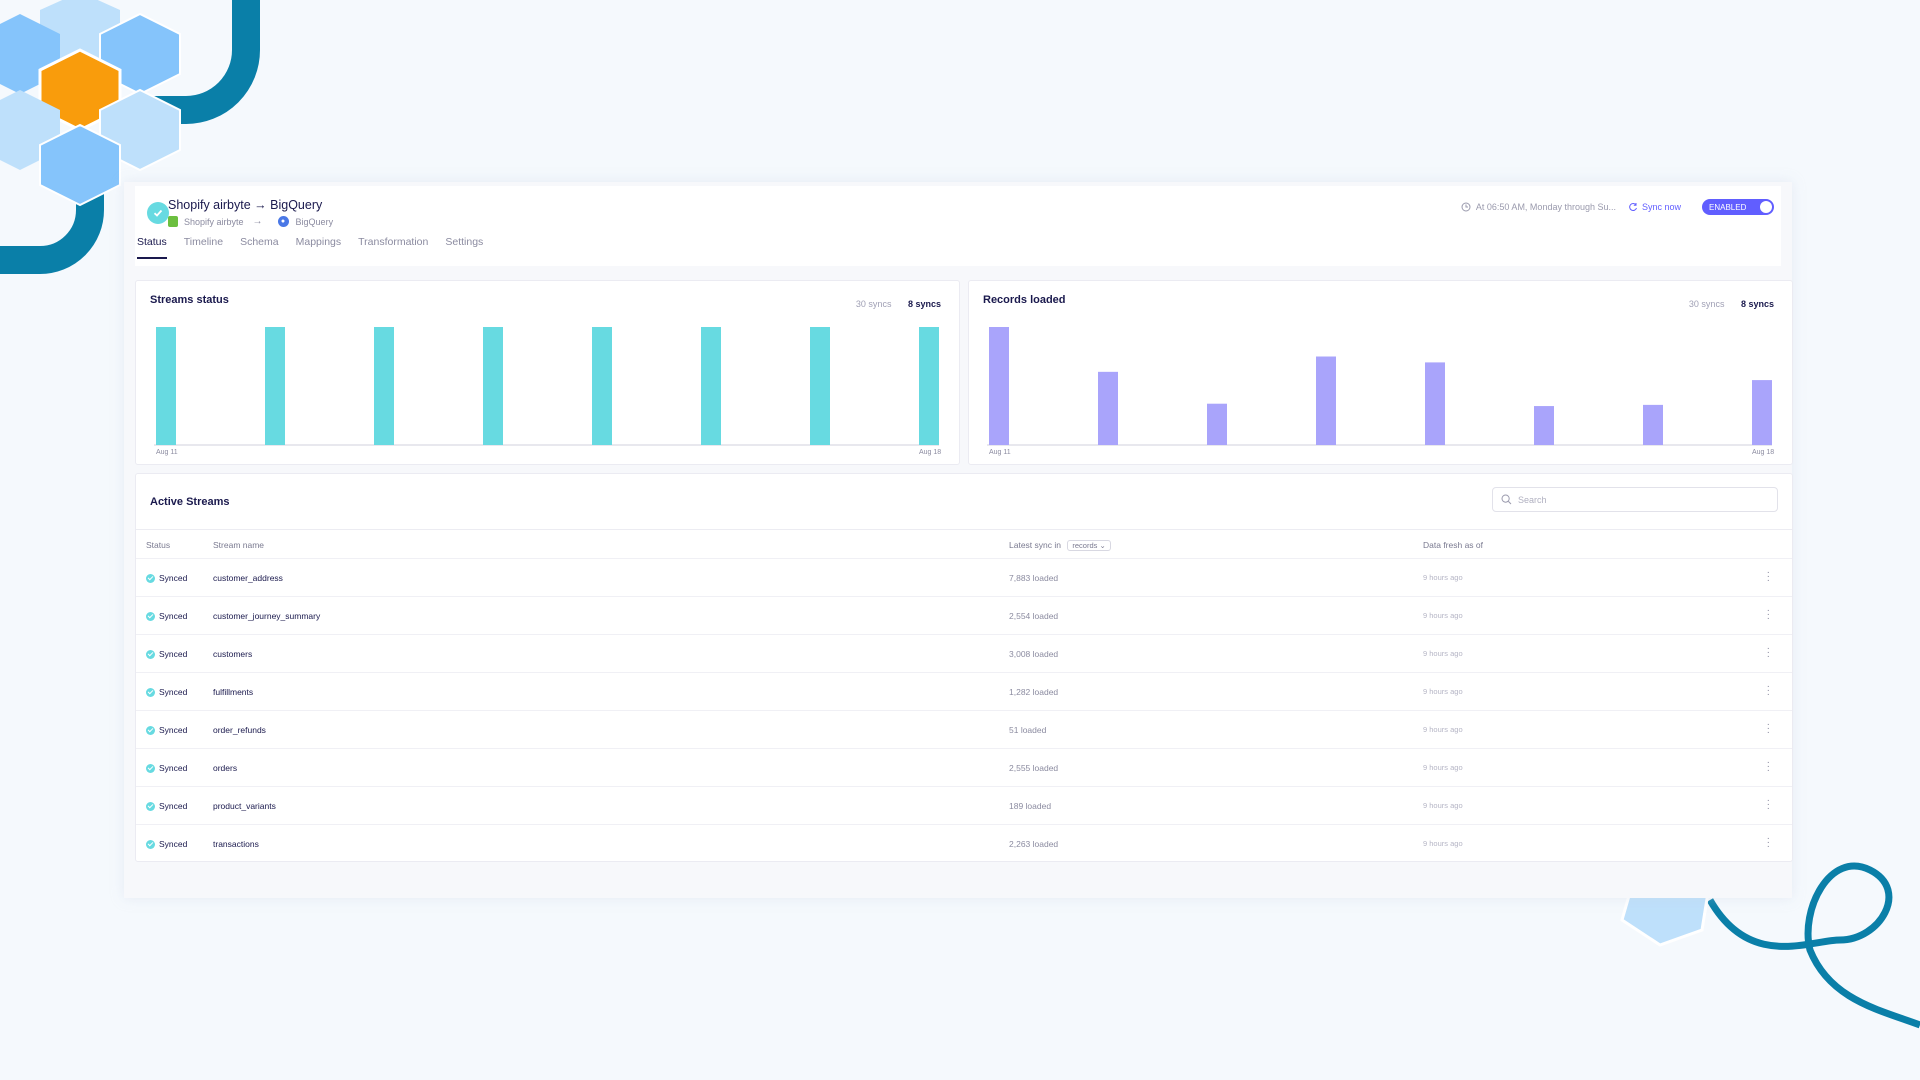 The height and width of the screenshot is (1080, 1920). Describe the element at coordinates (1766, 207) in the screenshot. I see `toggle-knob` at that location.